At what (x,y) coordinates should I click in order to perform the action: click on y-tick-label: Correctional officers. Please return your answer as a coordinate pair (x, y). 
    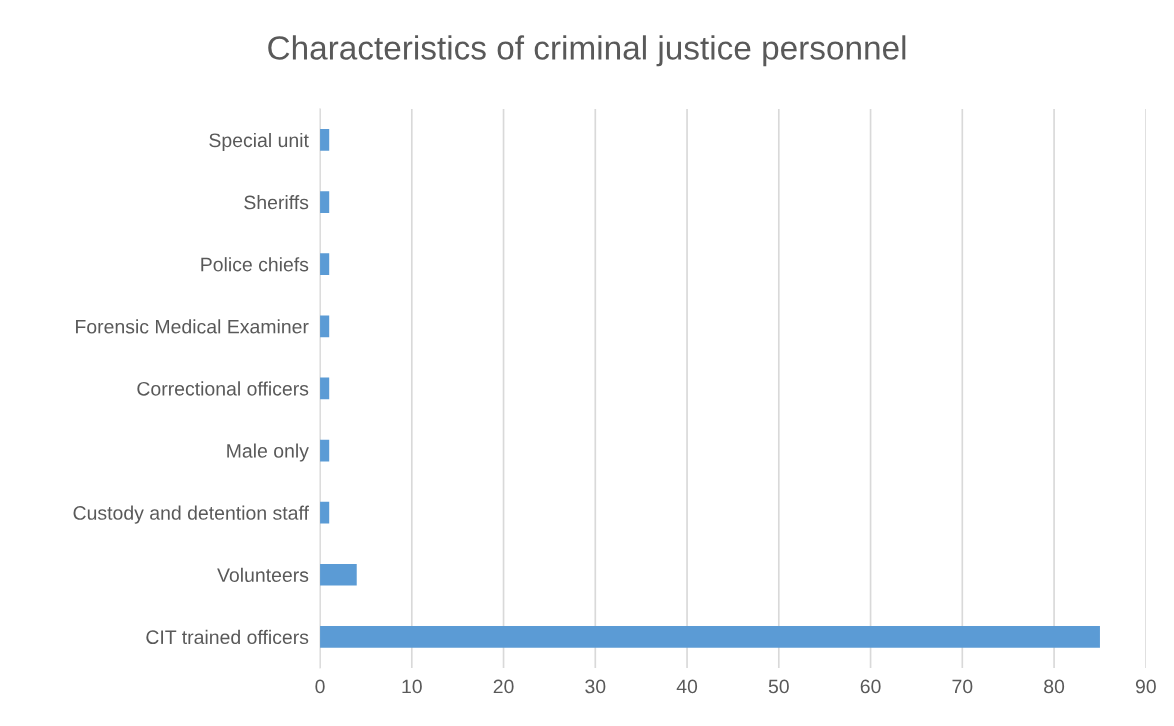
    Looking at the image, I should click on (223, 388).